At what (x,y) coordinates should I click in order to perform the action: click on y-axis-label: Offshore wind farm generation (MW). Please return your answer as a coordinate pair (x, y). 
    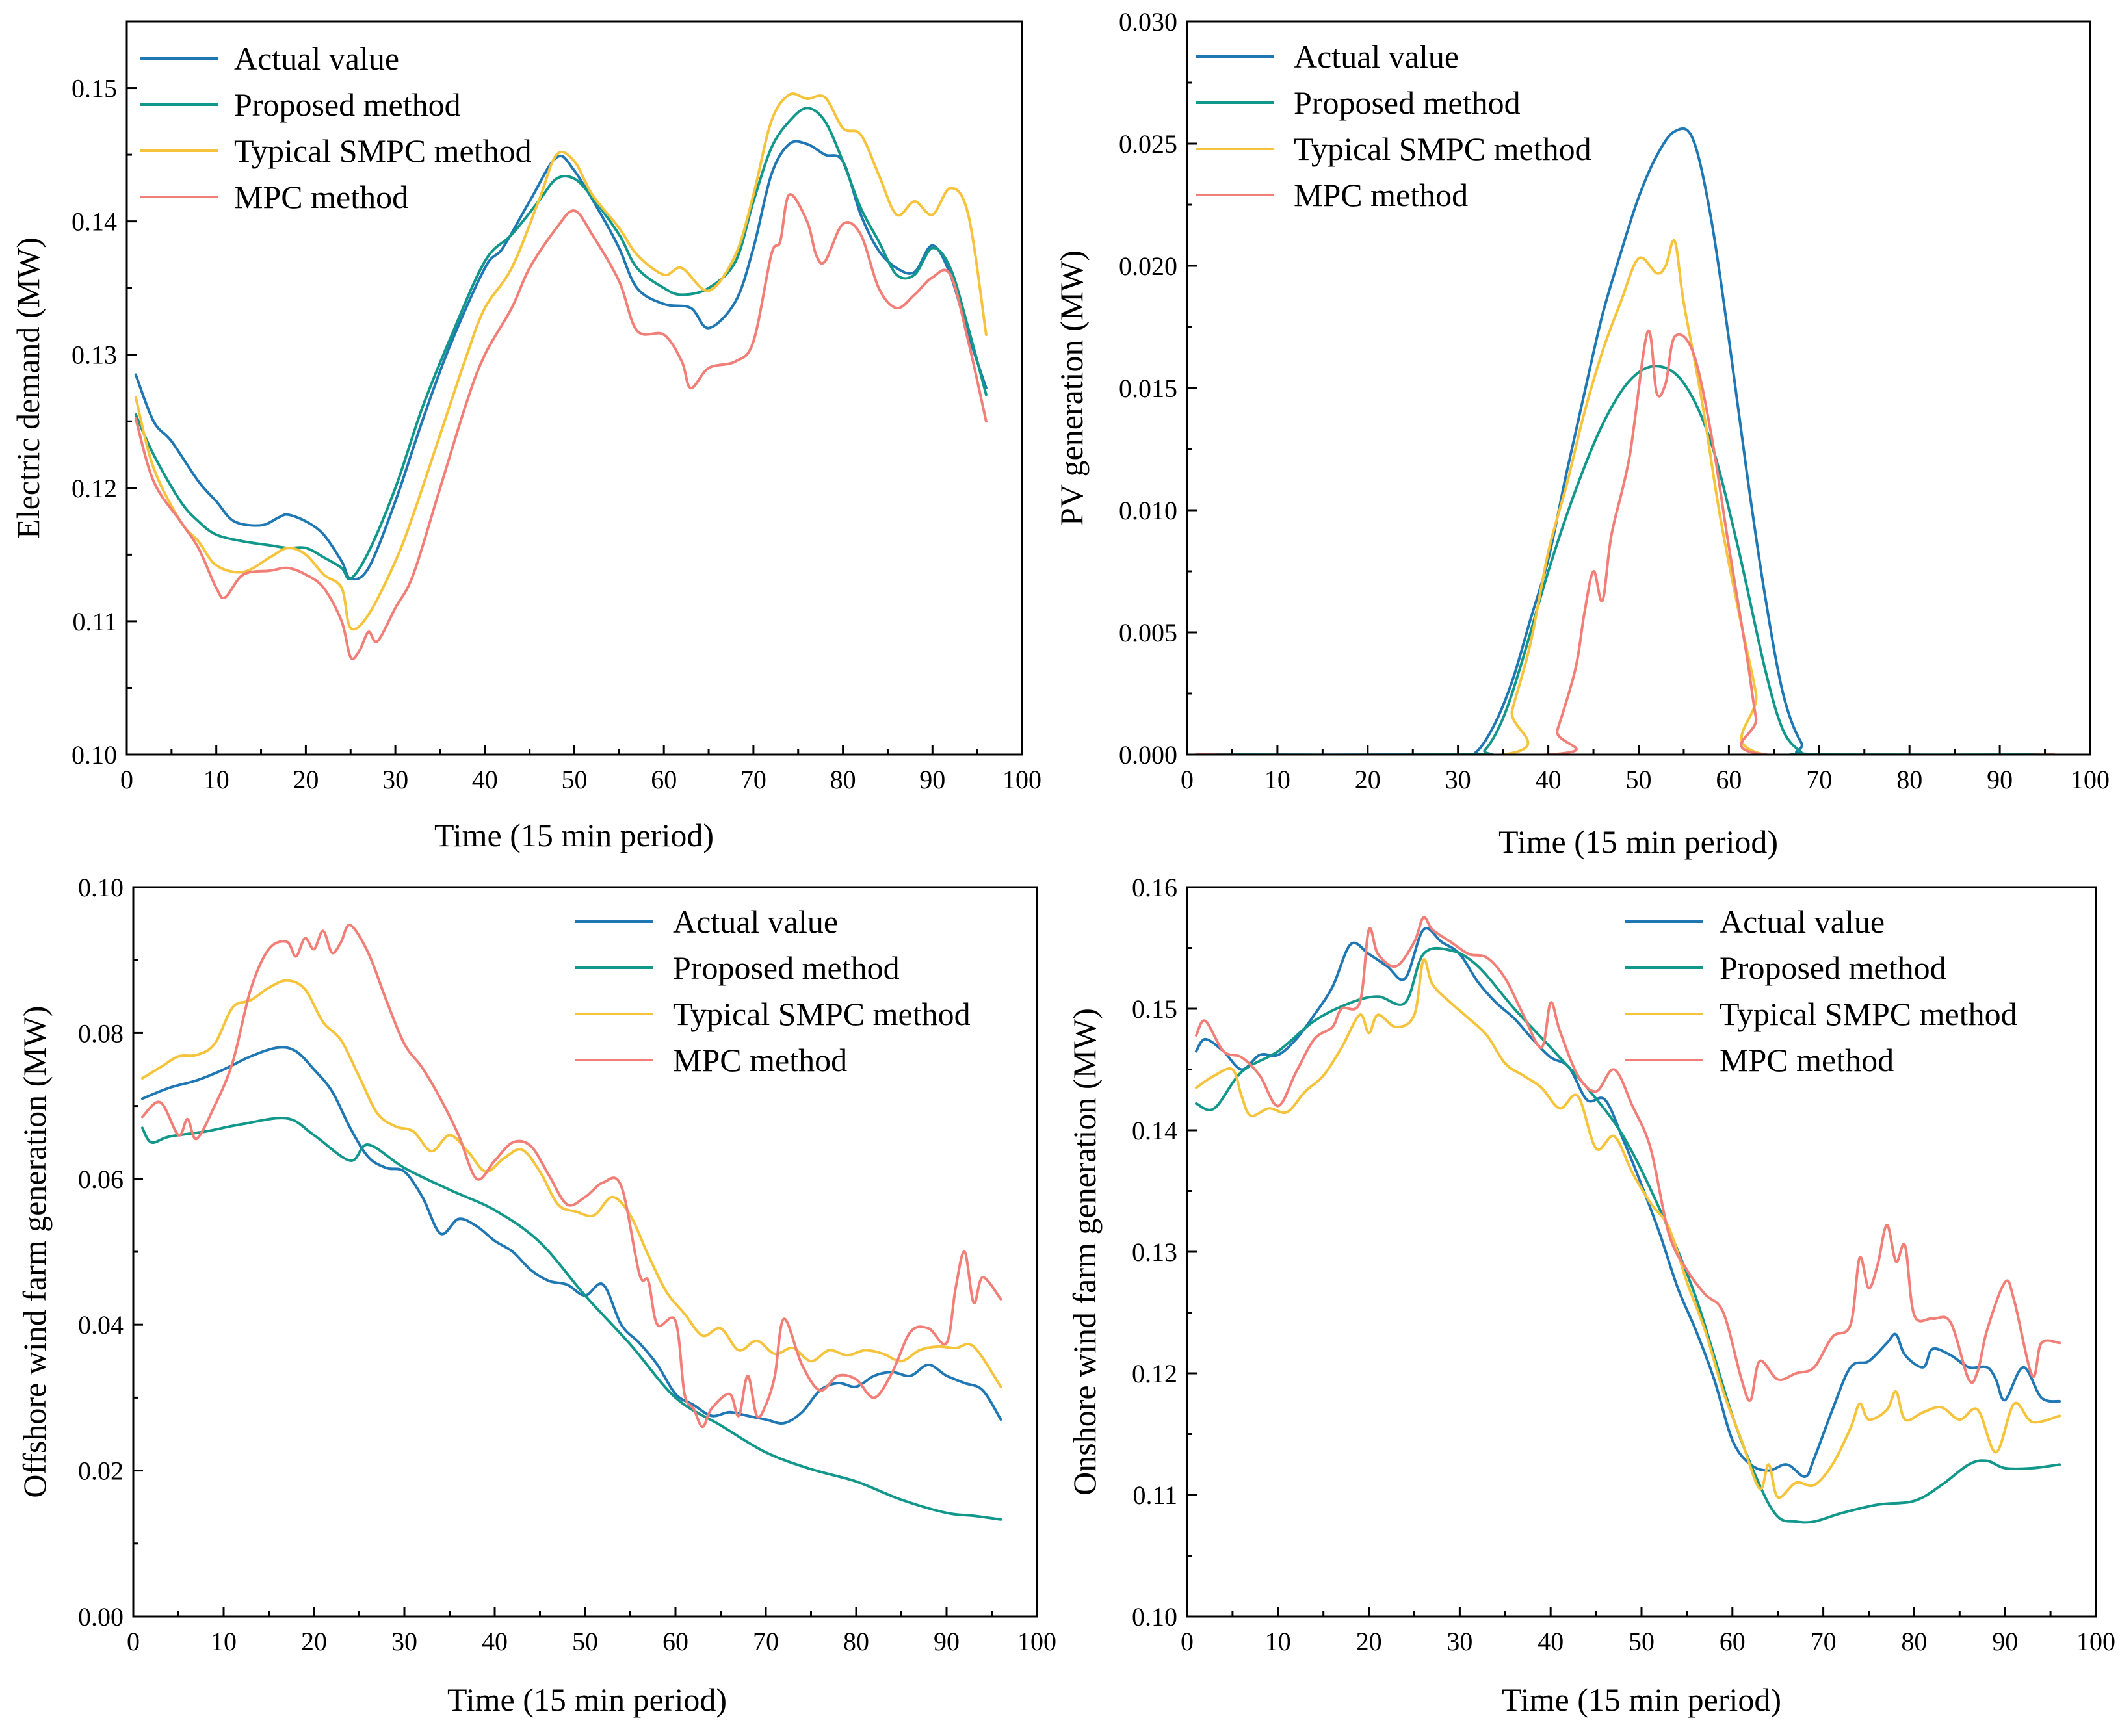
    Looking at the image, I should click on (34, 1251).